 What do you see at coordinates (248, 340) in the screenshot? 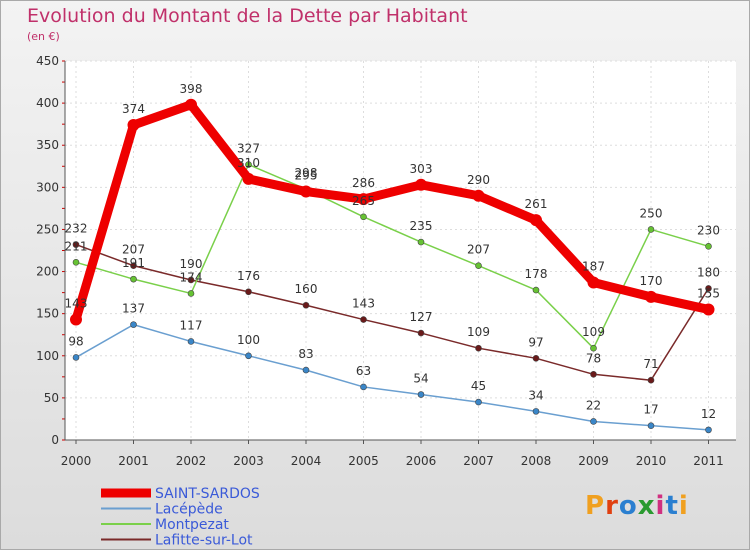
I see `data-label-lac-p-de: 100` at bounding box center [248, 340].